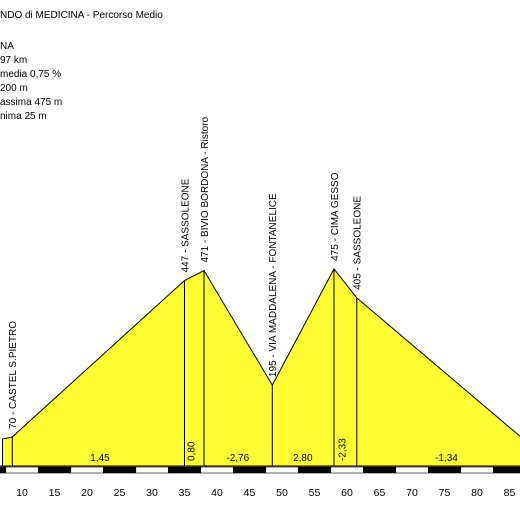  I want to click on x-tick-label: 40, so click(217, 493).